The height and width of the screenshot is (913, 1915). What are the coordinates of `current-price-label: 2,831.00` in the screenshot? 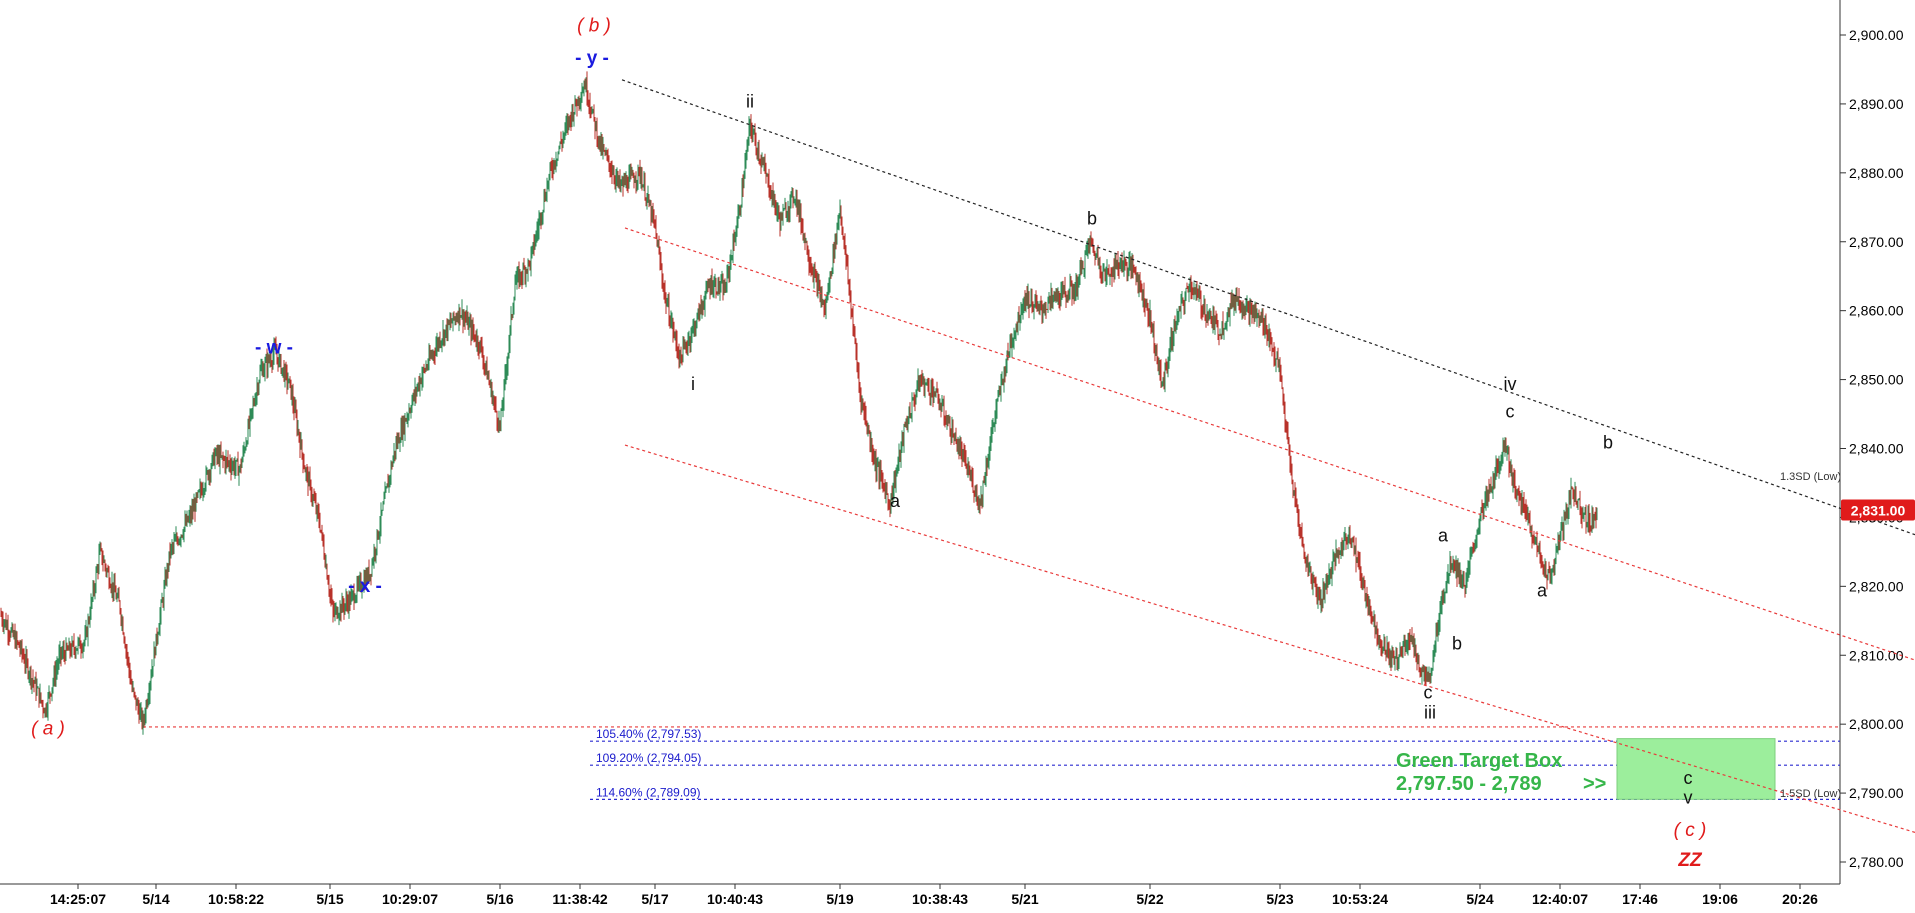 It's located at (1878, 511).